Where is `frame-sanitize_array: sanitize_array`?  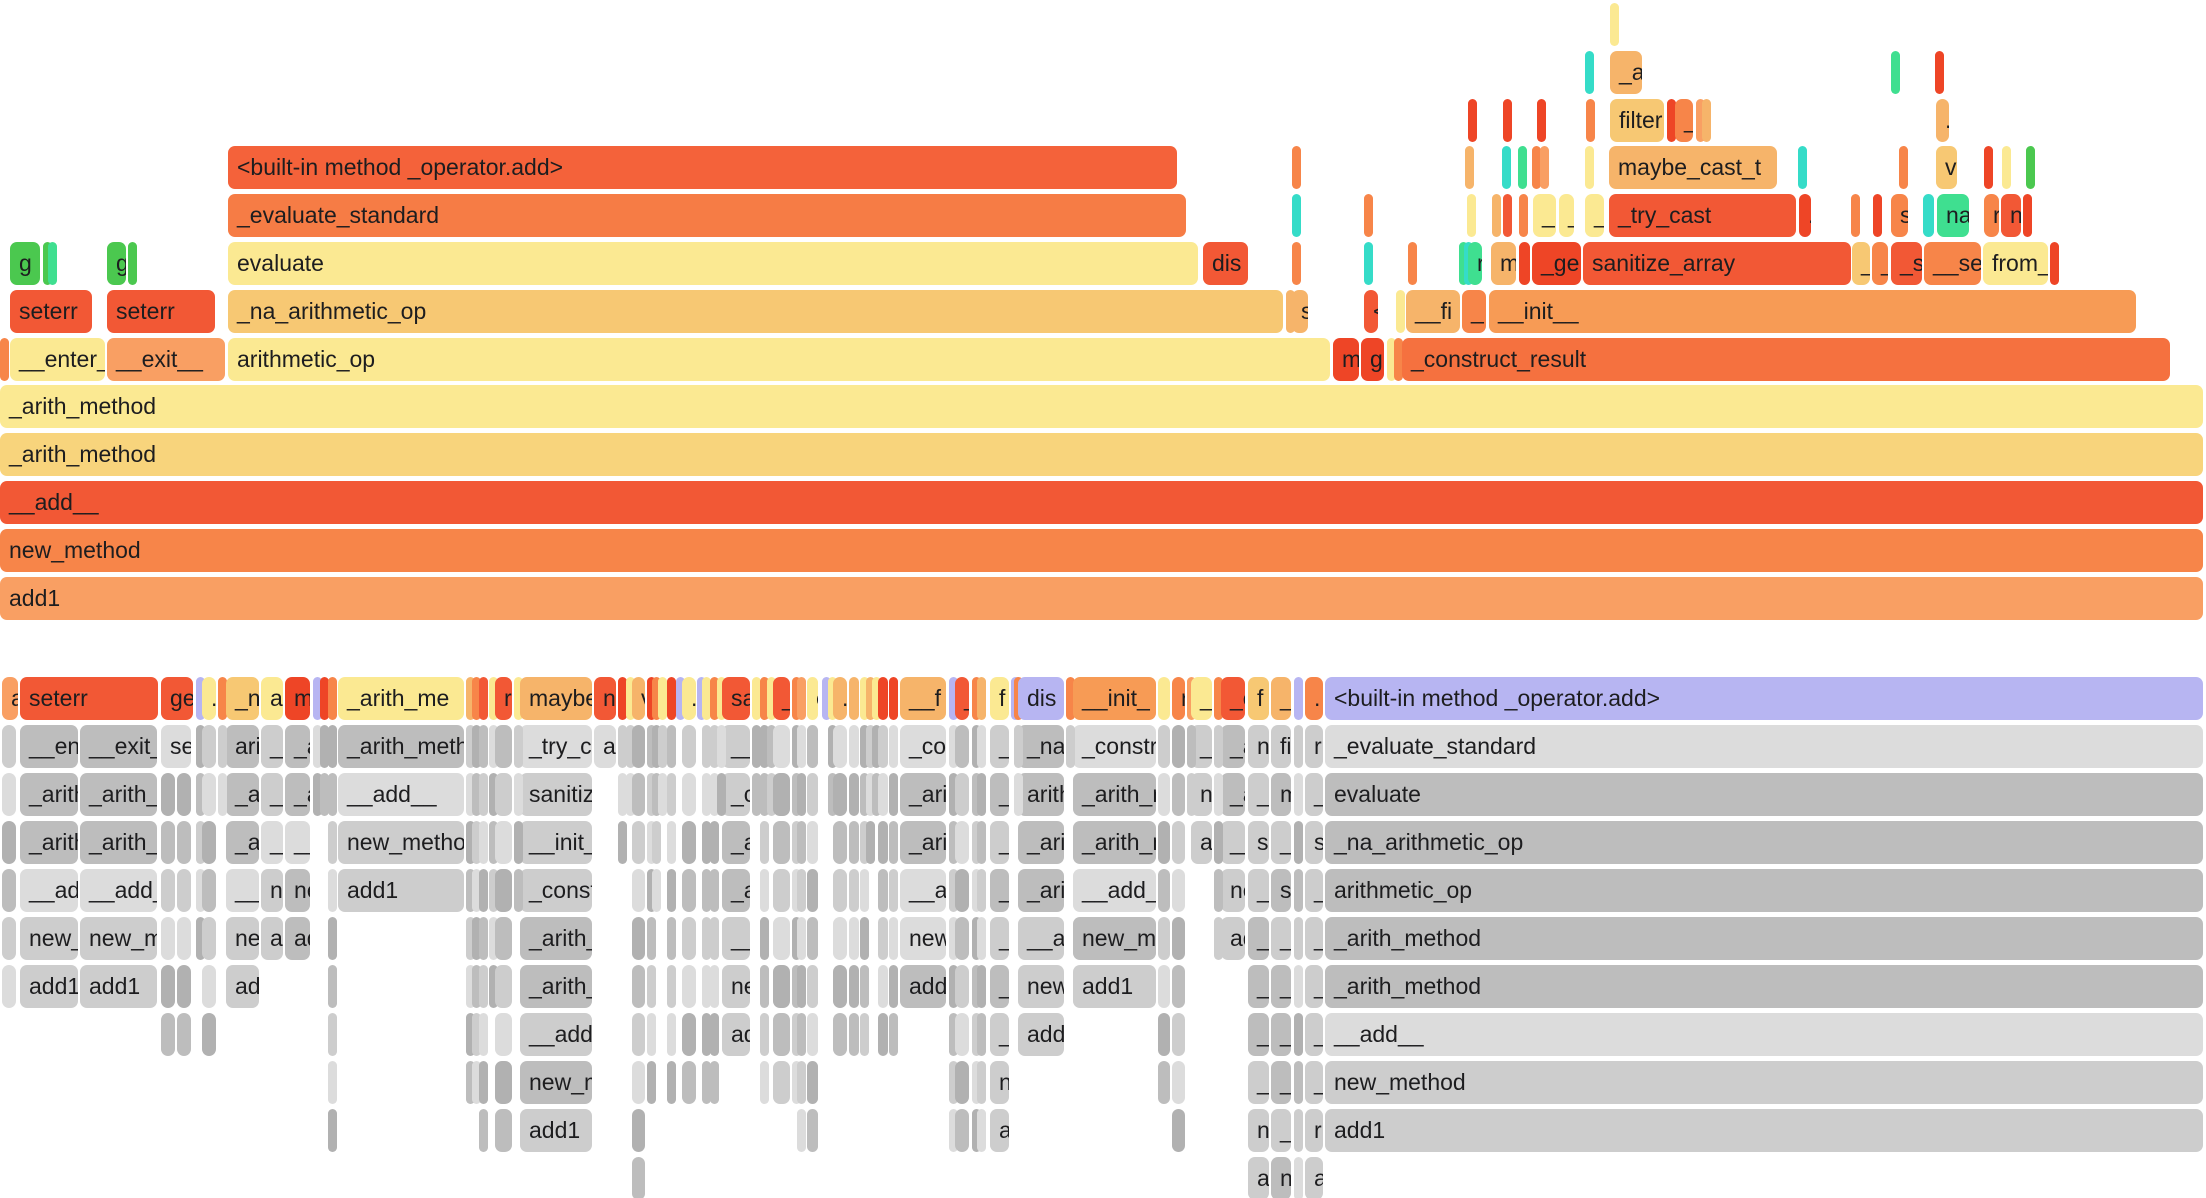 frame-sanitize_array: sanitize_array is located at coordinates (1717, 263).